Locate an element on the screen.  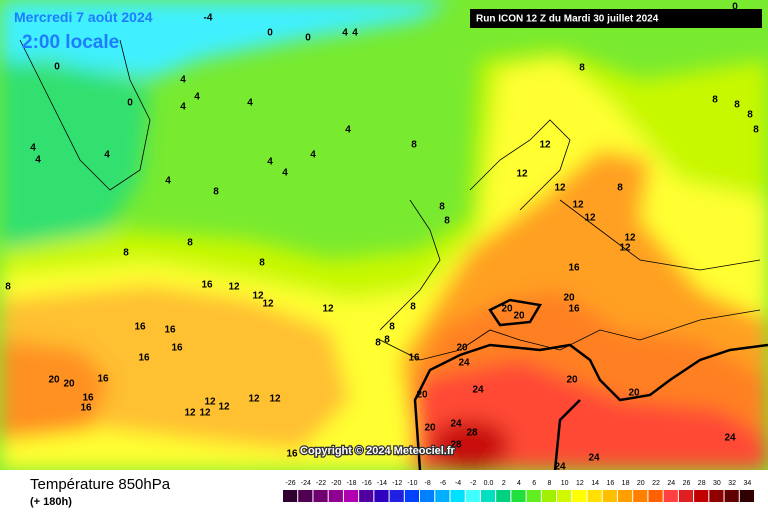
legend-label: -10 is located at coordinates (412, 483).